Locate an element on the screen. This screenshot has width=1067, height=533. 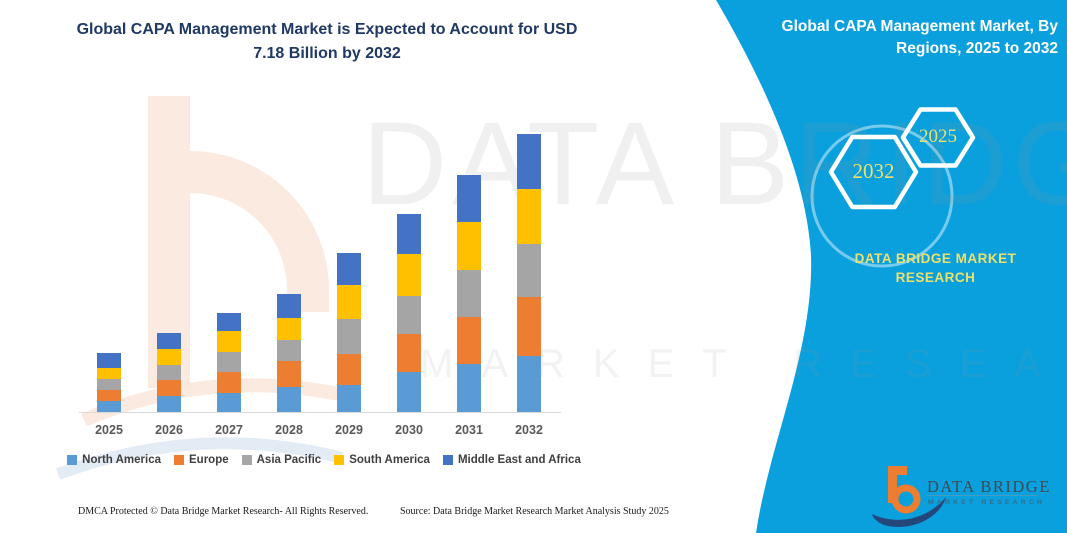
legend-swatch-south-america is located at coordinates (339, 460).